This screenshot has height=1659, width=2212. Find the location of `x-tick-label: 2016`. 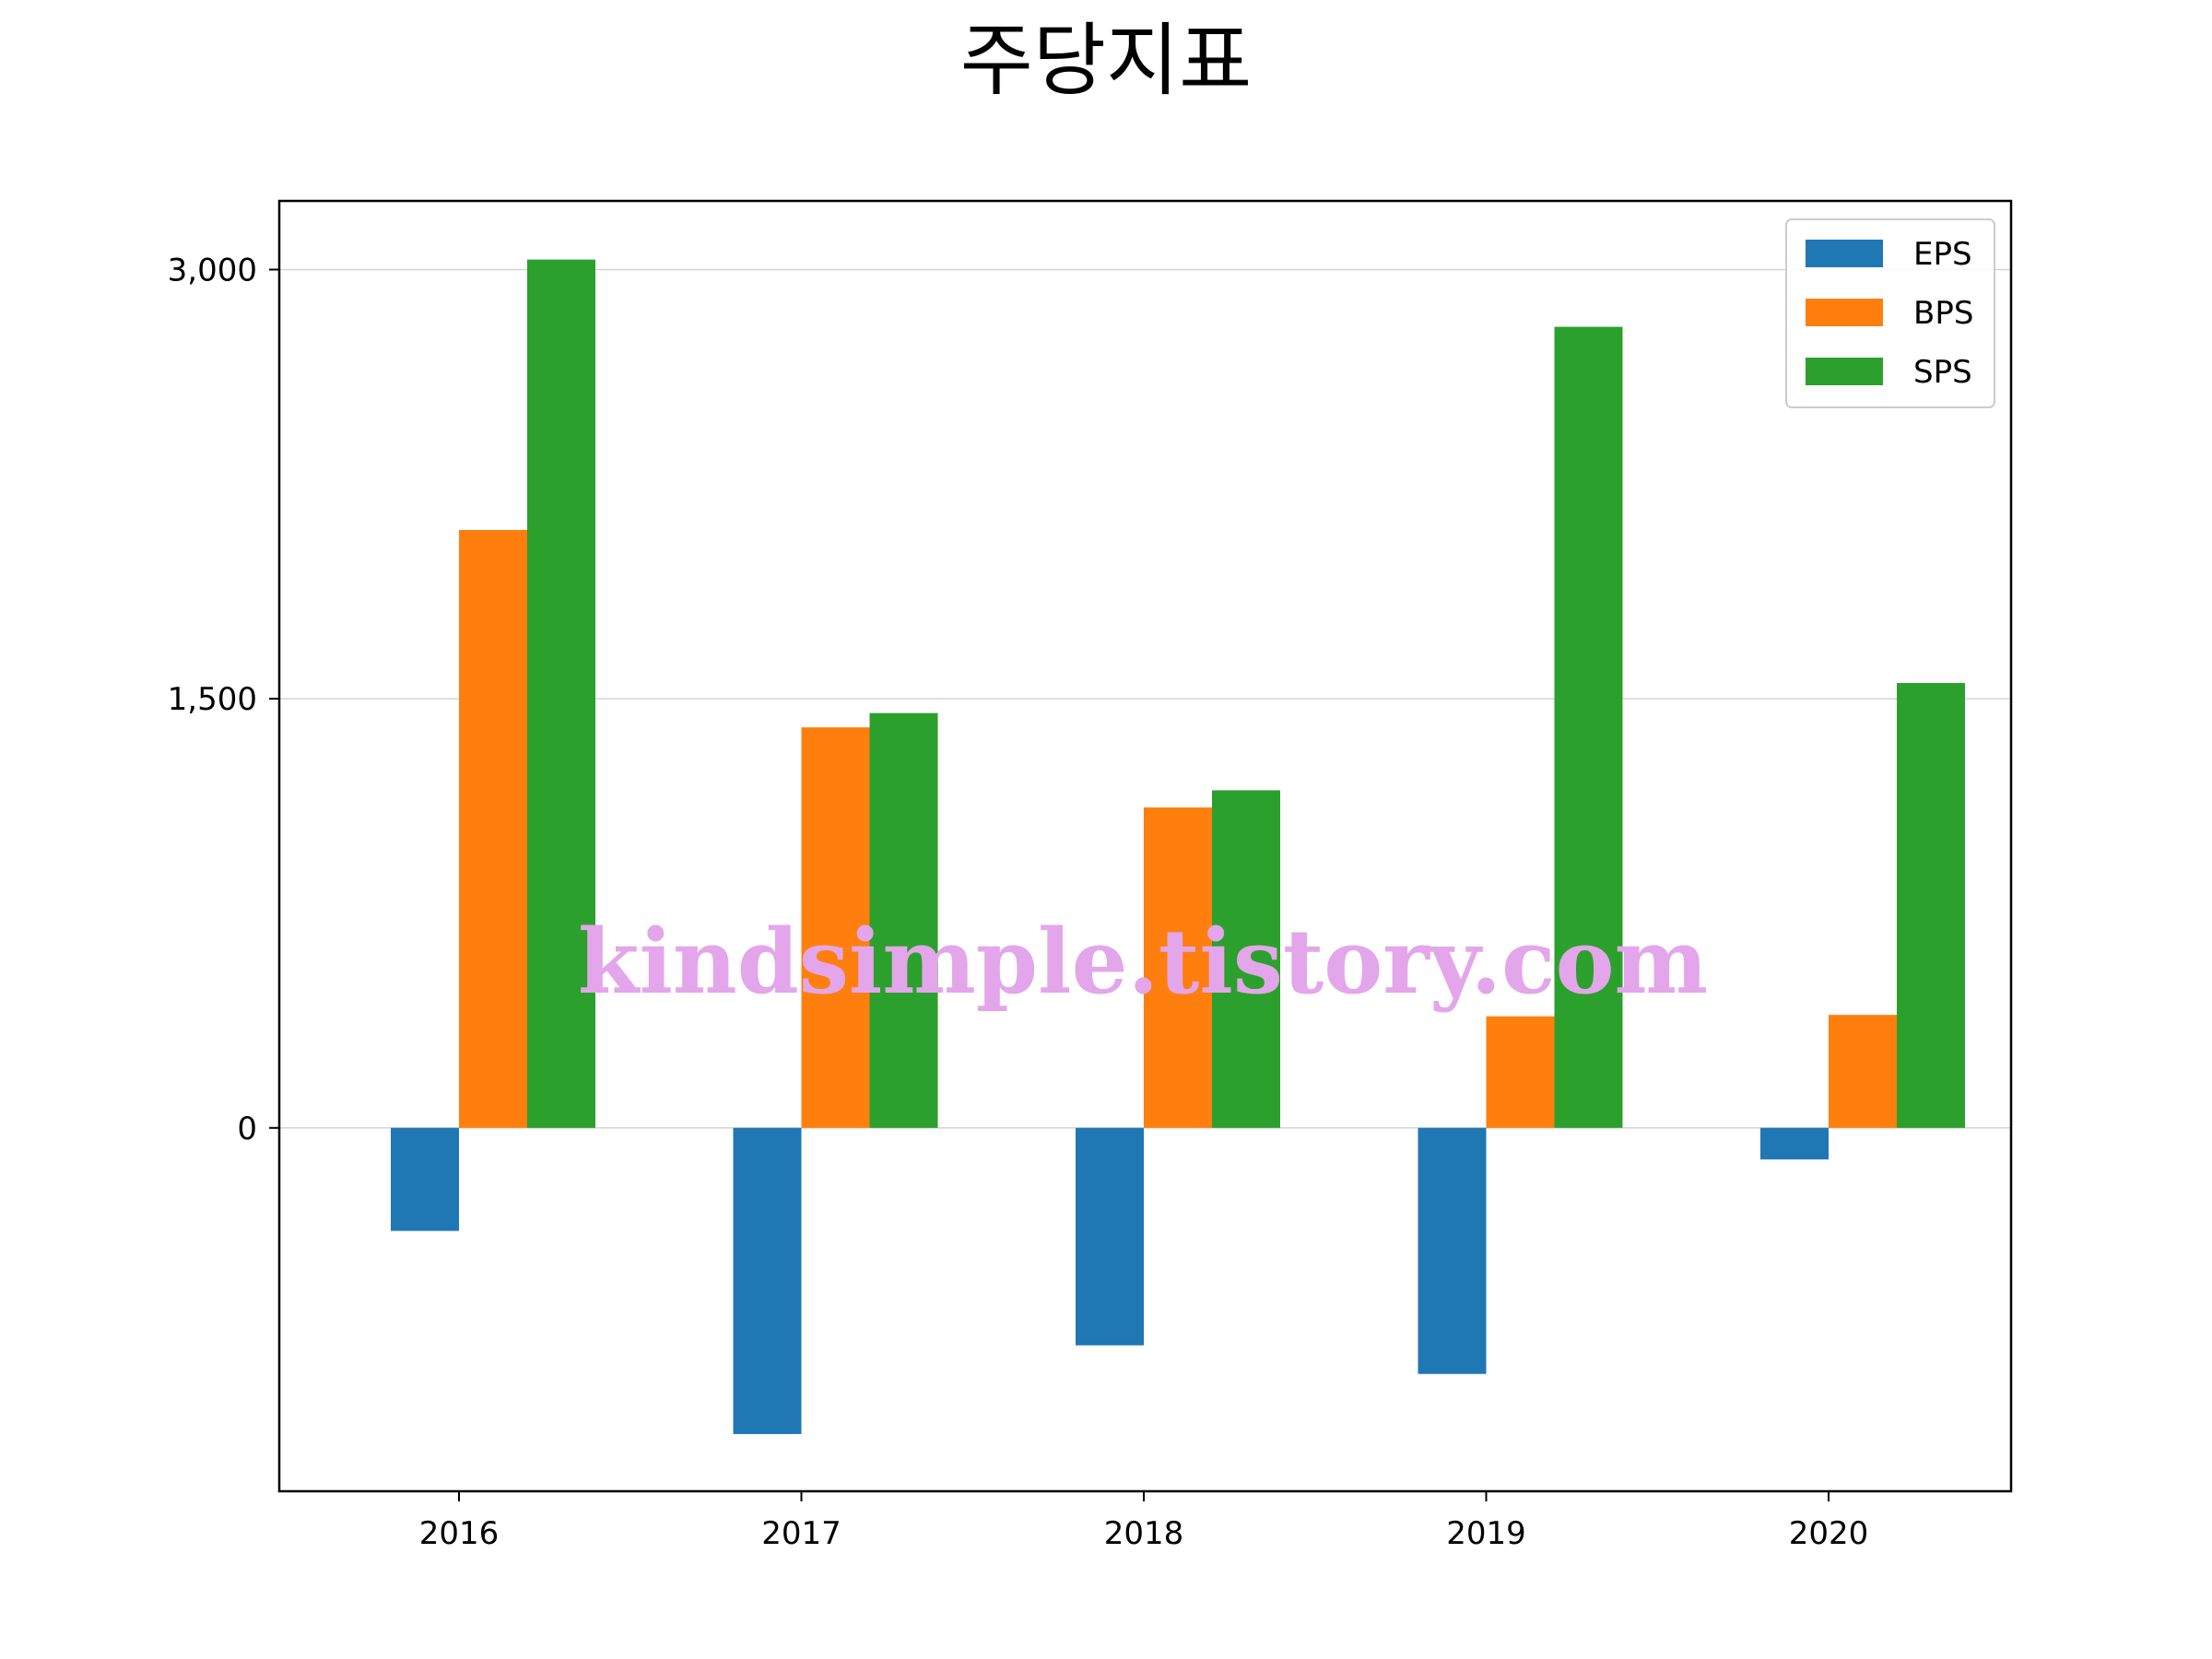

x-tick-label: 2016 is located at coordinates (459, 1533).